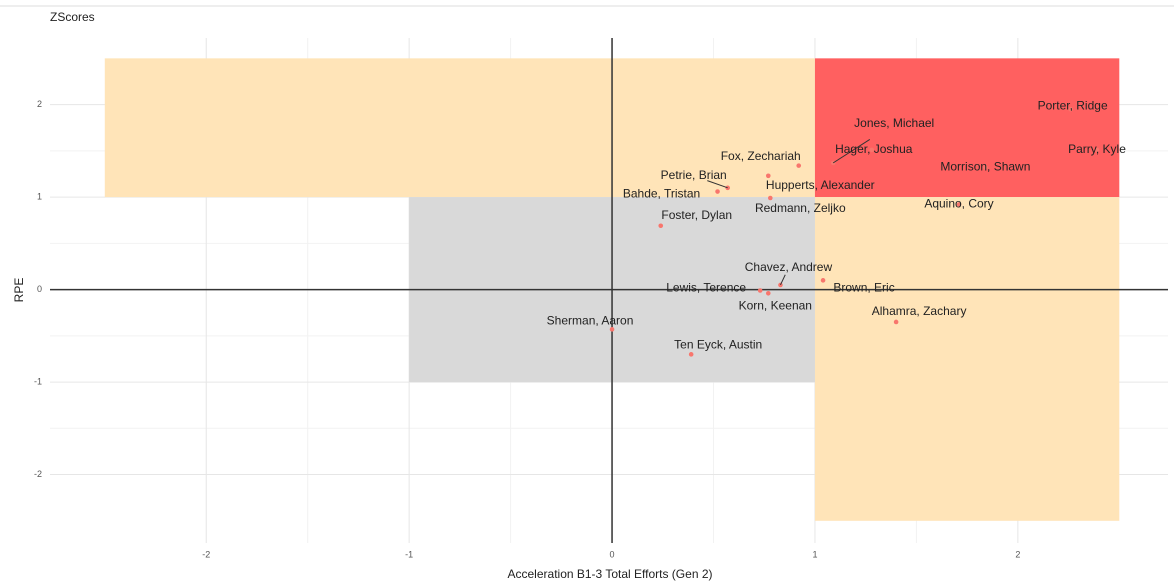 The image size is (1174, 583). I want to click on point-label: Hager, Joshua, so click(874, 149).